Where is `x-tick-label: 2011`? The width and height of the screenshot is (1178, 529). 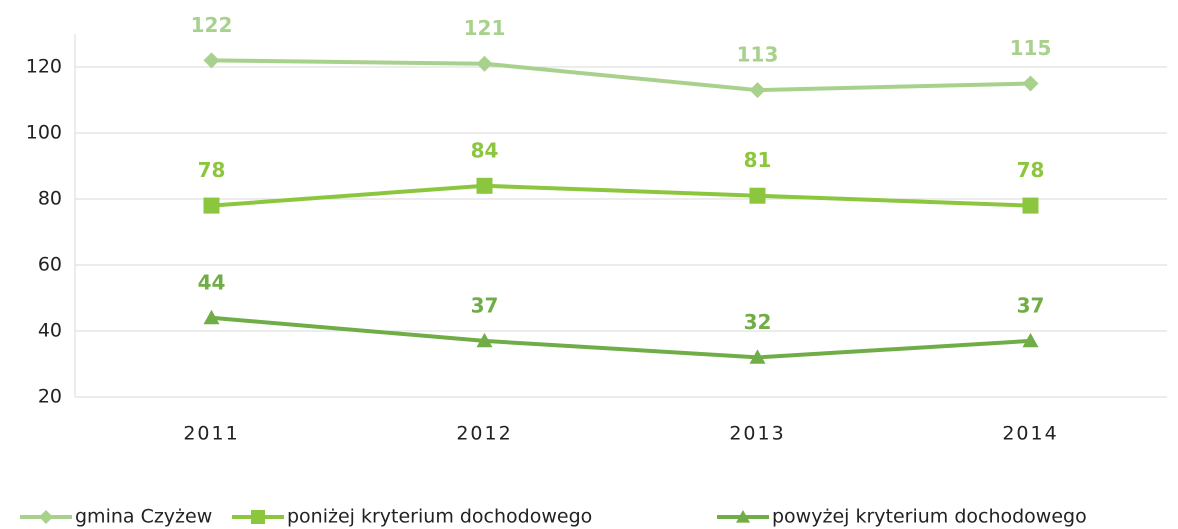
x-tick-label: 2011 is located at coordinates (211, 434).